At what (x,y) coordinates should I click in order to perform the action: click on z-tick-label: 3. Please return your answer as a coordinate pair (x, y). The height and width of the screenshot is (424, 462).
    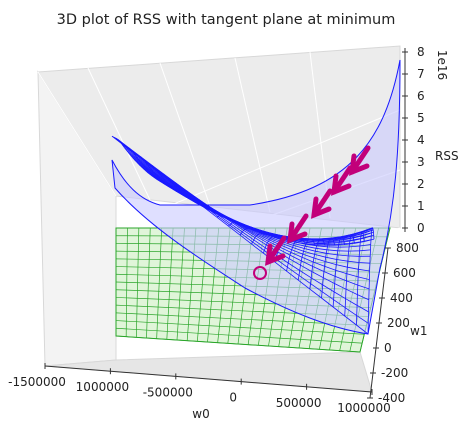
    Looking at the image, I should click on (421, 162).